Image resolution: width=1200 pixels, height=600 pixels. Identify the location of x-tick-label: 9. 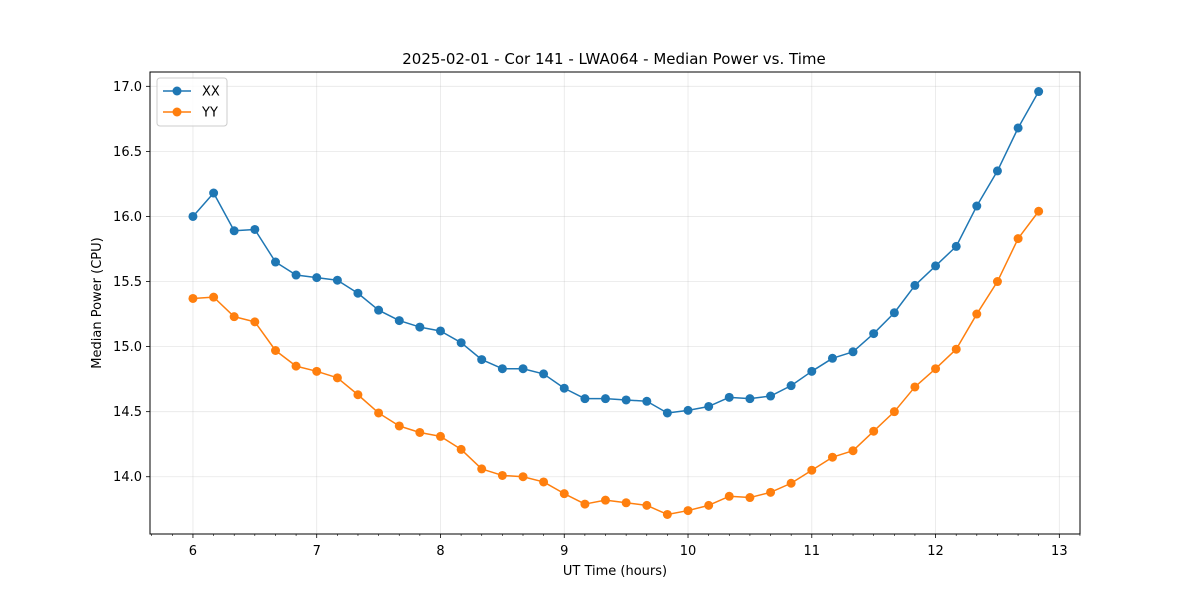
(564, 551).